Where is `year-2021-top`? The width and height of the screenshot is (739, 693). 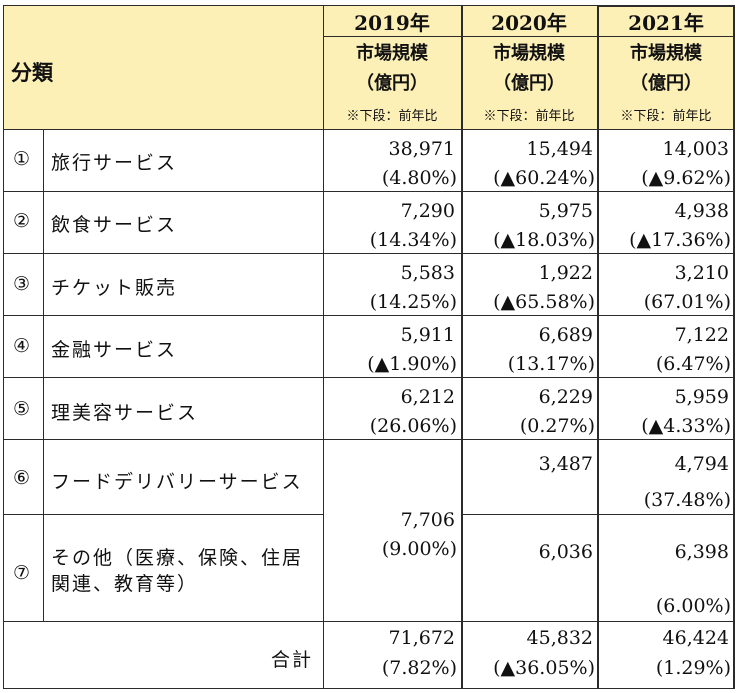 year-2021-top is located at coordinates (666, 6).